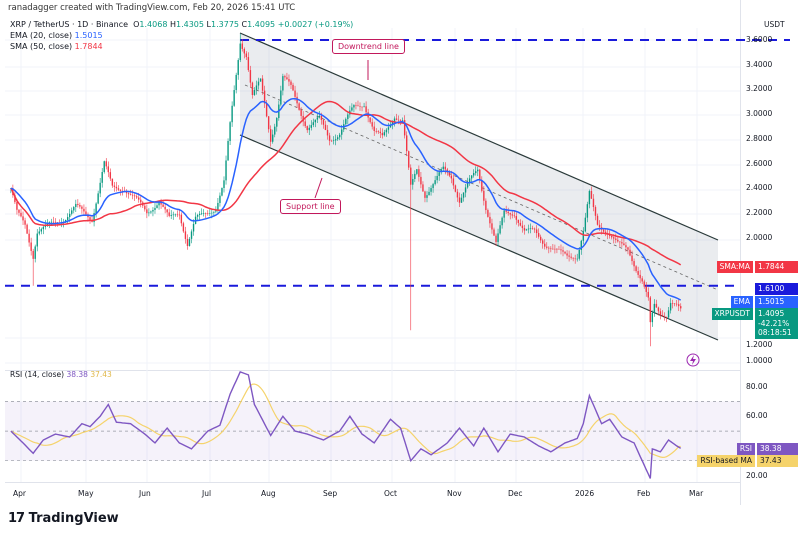 The height and width of the screenshot is (537, 800). I want to click on change-value: +0.0027 (+0.19%), so click(315, 24).